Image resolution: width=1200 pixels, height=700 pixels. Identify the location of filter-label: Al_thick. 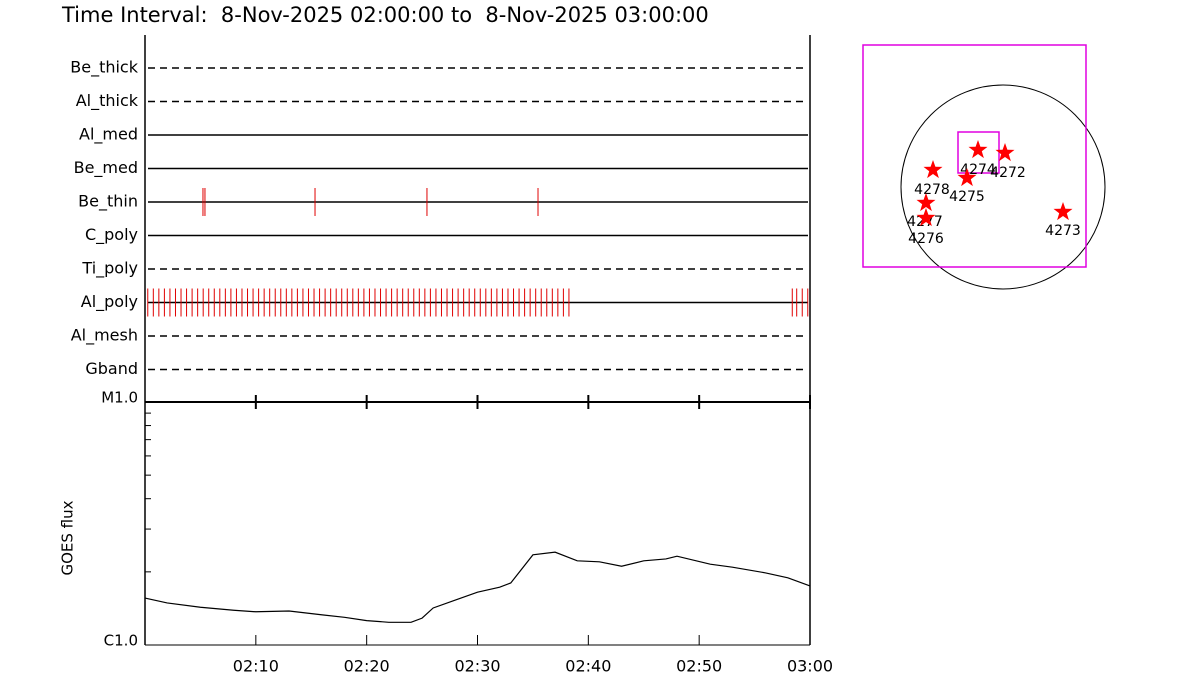
(107, 101).